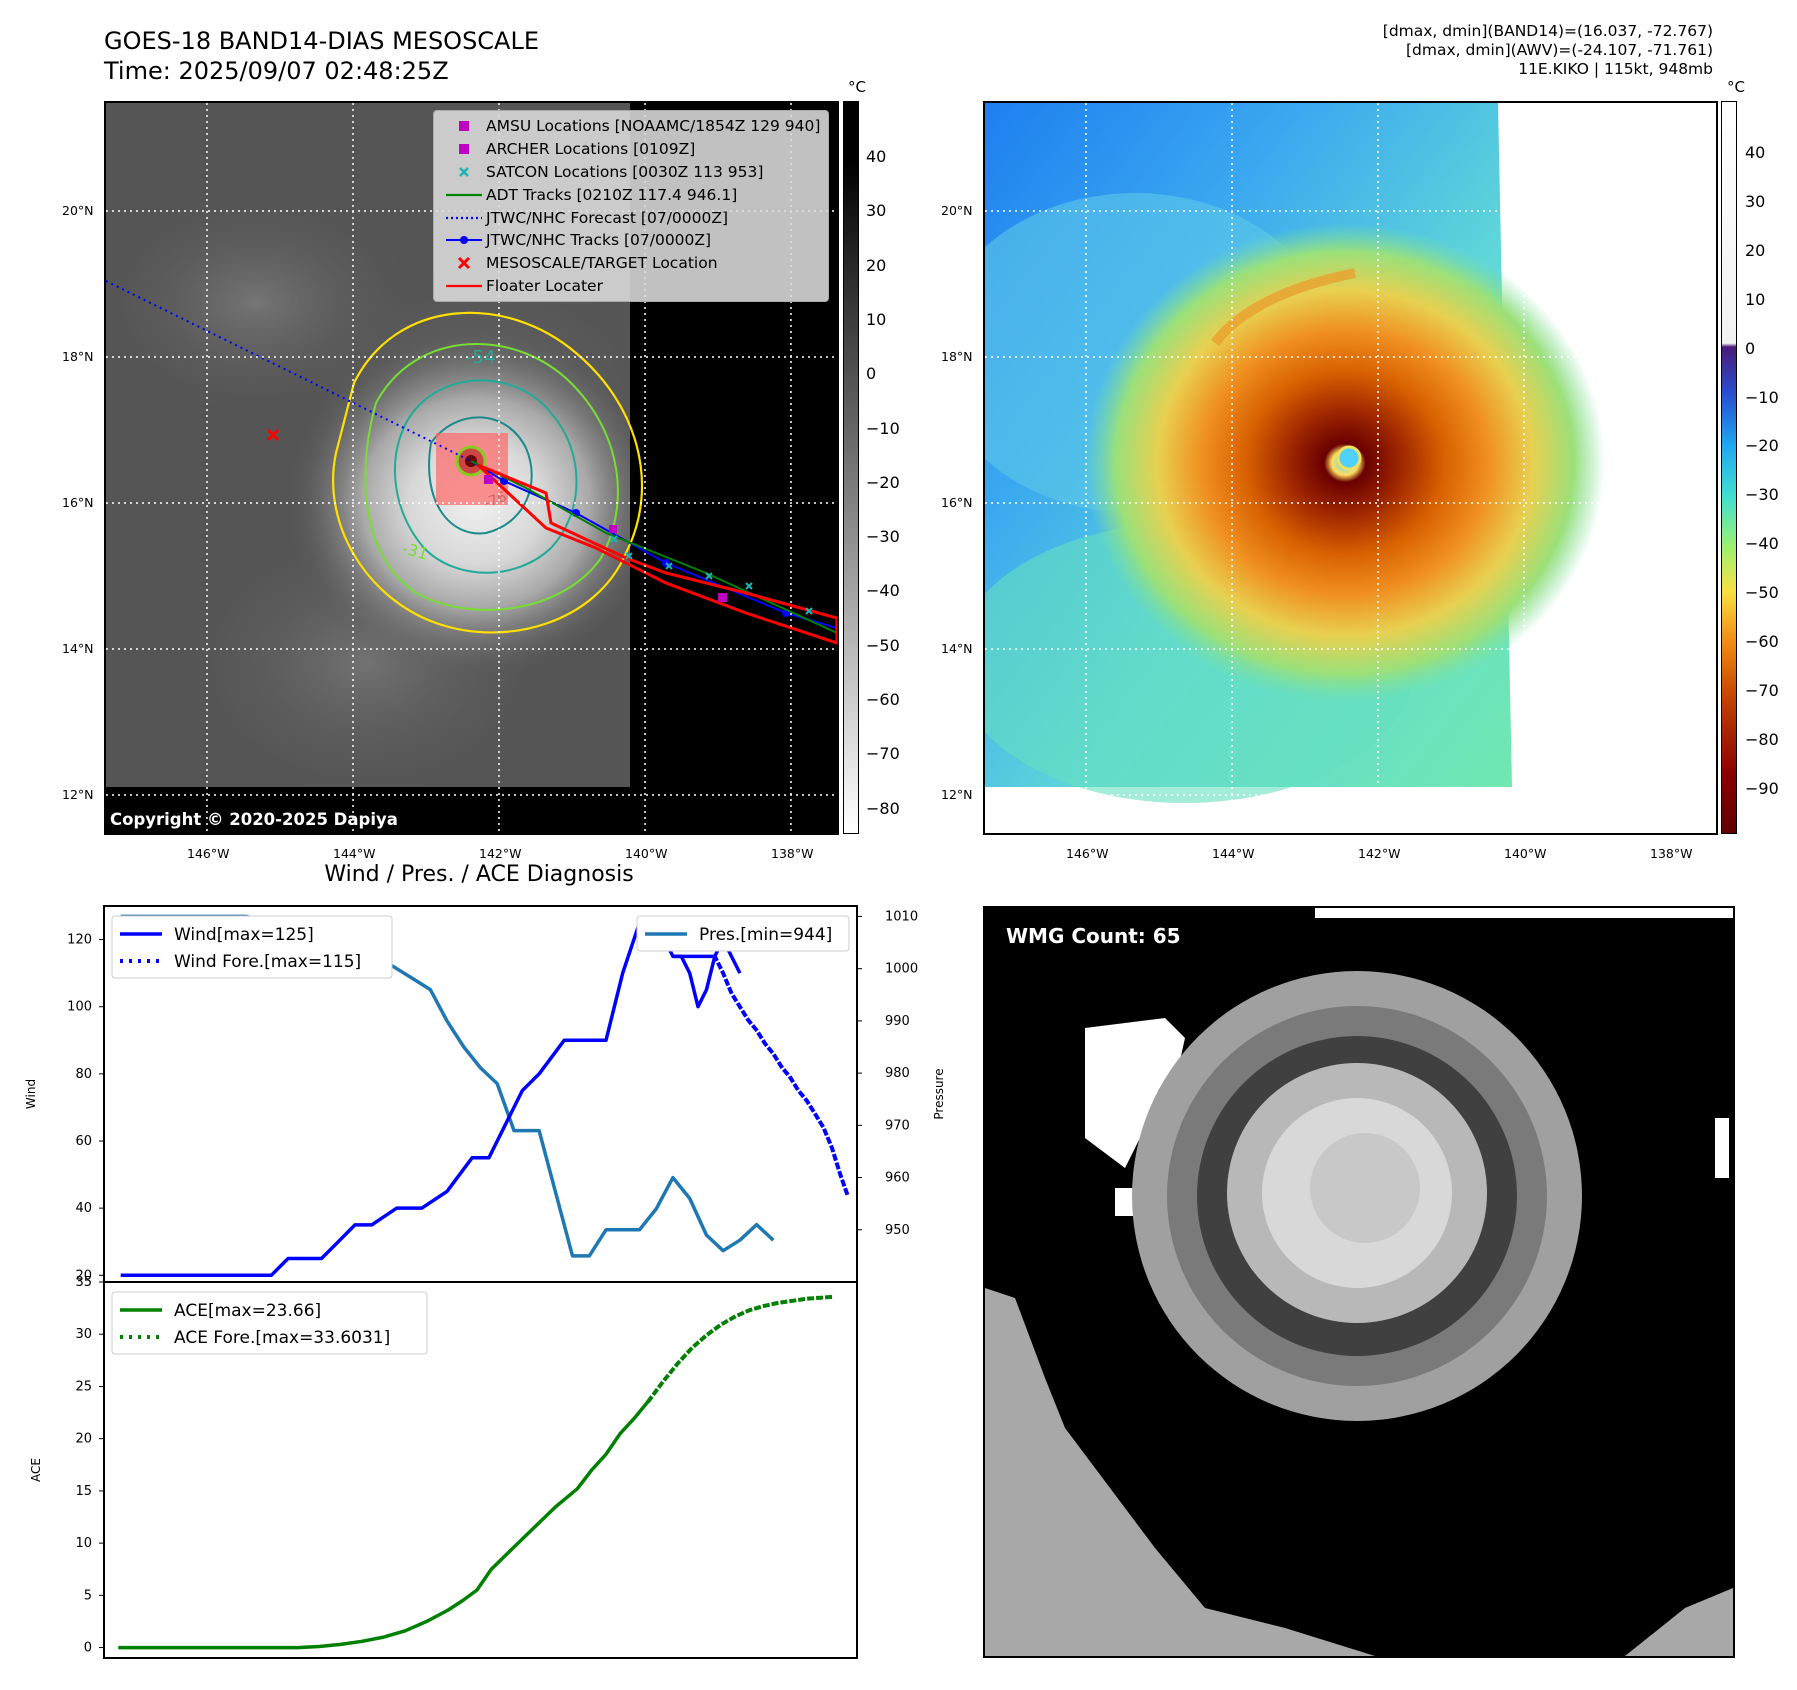 Image resolution: width=1797 pixels, height=1690 pixels. I want to click on legend-label: MESOSCALE/TARGET Location, so click(602, 263).